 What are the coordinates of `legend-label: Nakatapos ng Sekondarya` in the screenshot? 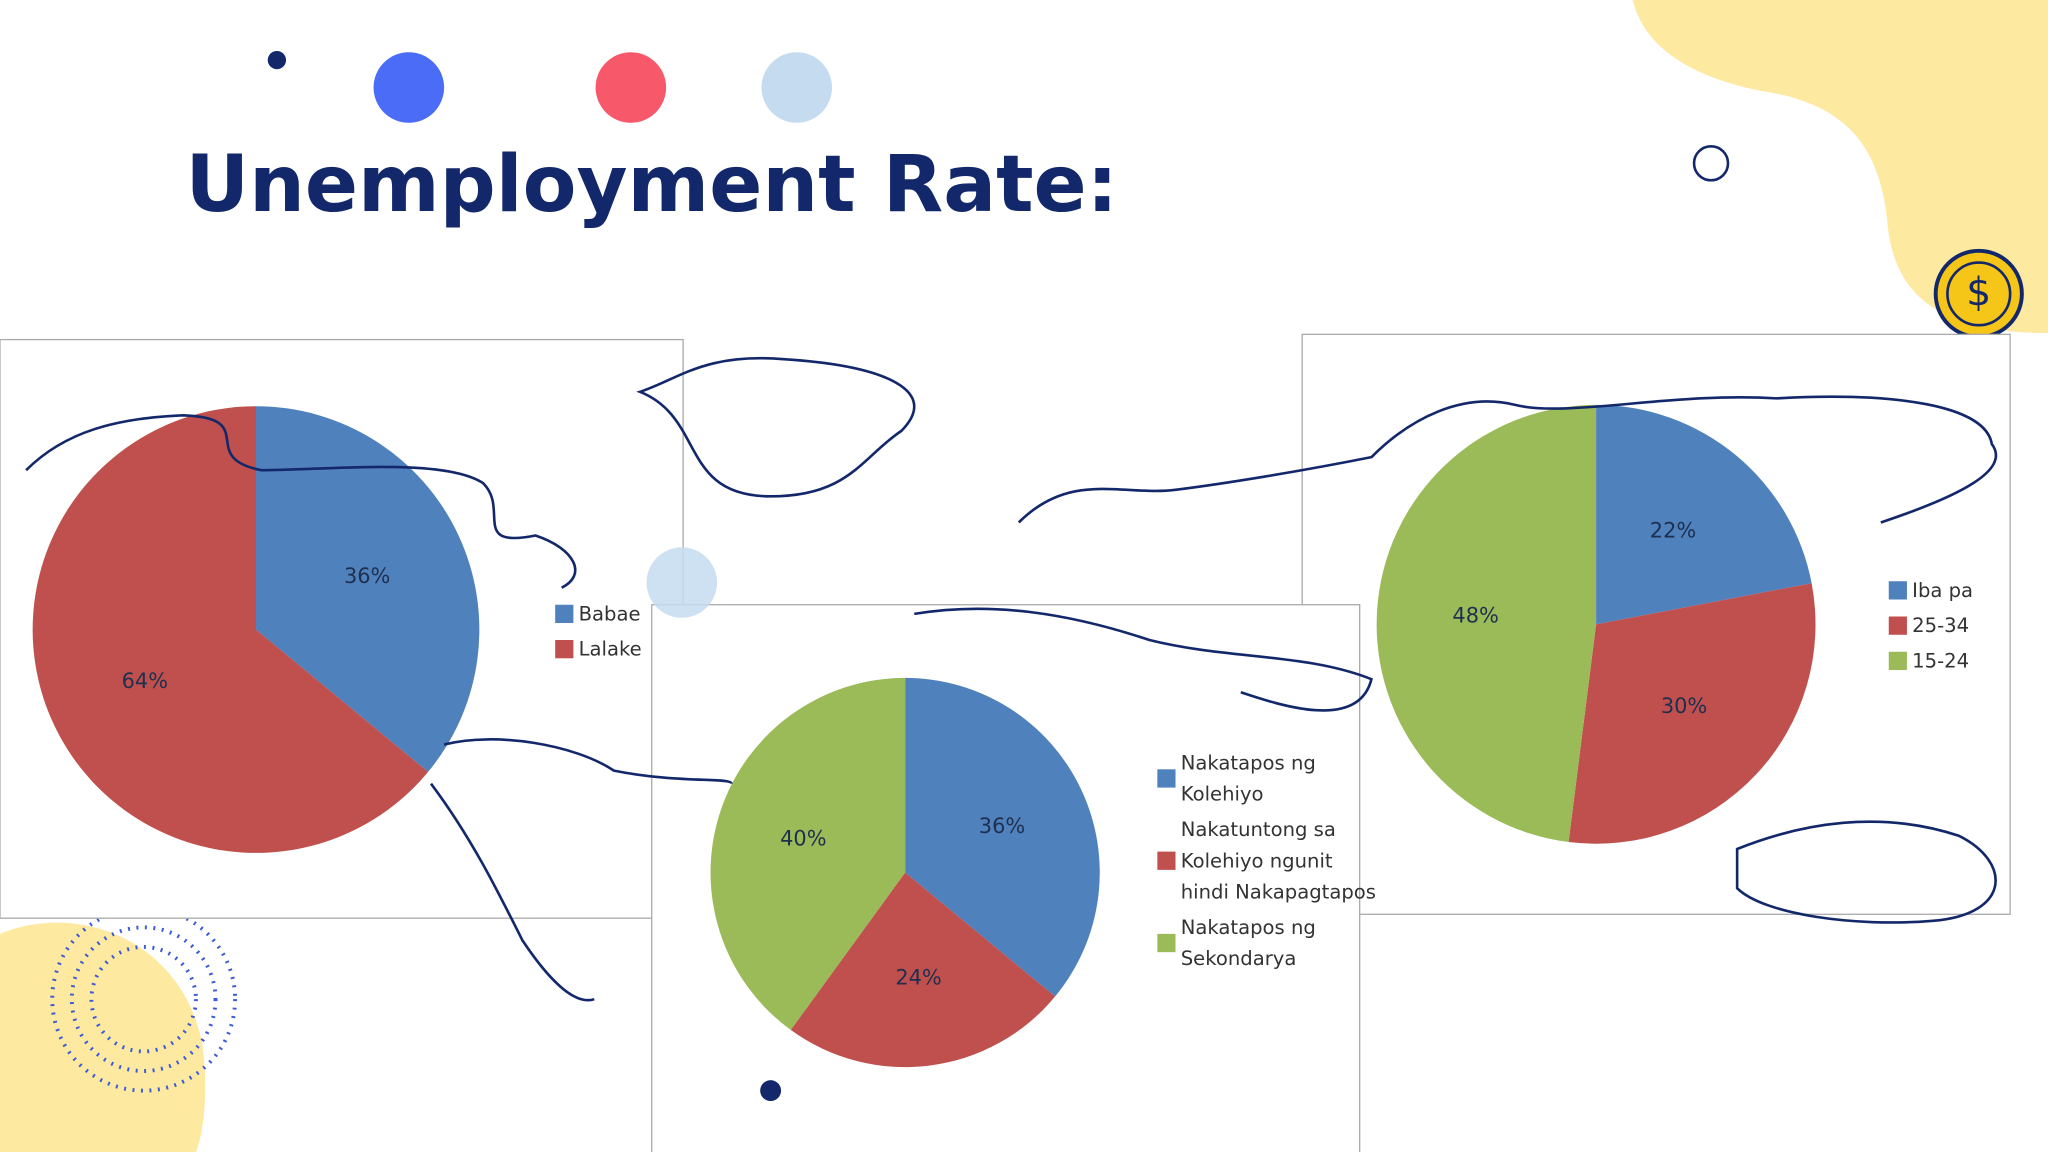 It's located at (1248, 943).